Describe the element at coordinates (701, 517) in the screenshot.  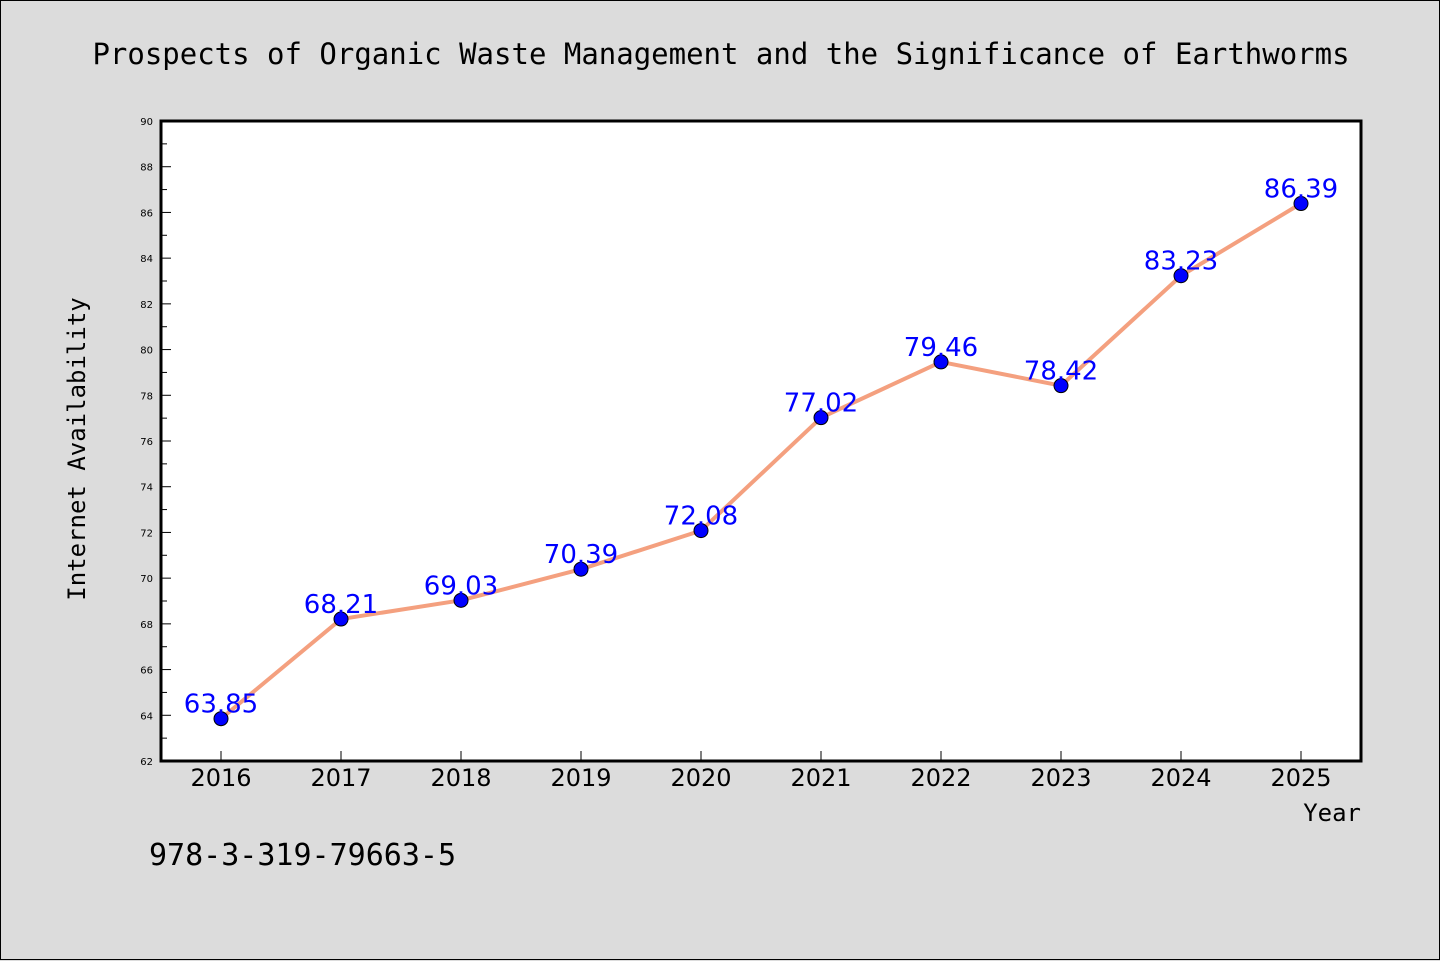
I see `data-label: 72.08` at that location.